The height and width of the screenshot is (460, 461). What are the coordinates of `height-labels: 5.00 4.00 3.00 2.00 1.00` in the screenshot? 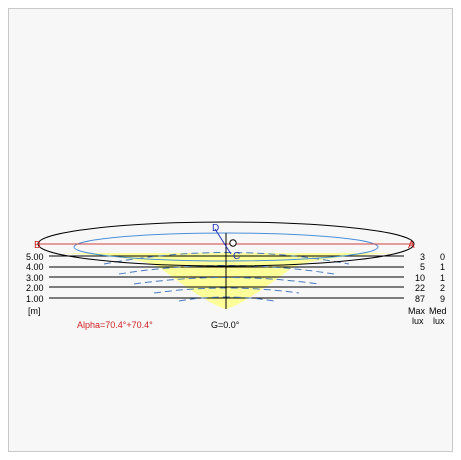 It's located at (35, 278).